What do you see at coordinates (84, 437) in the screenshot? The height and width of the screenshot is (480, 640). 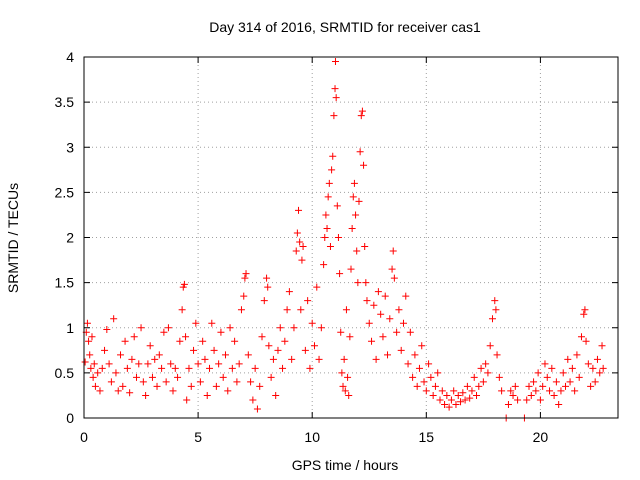 I see `x-tick-label: 0` at bounding box center [84, 437].